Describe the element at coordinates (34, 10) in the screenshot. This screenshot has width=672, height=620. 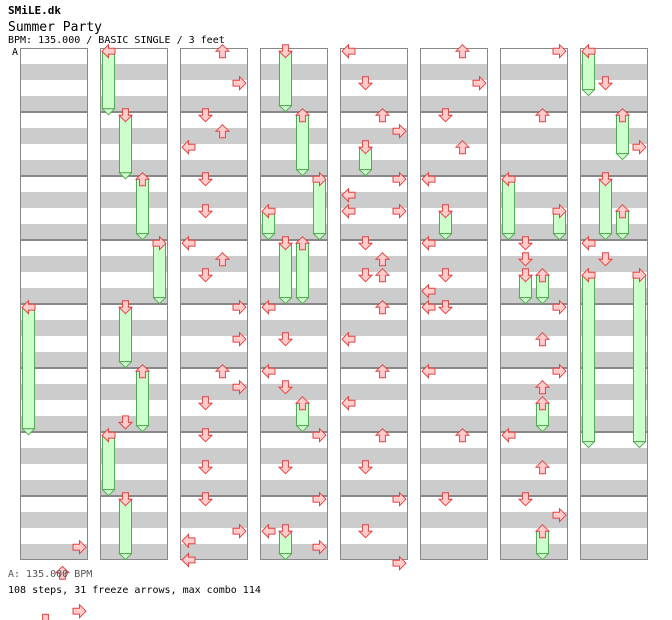
I see `site-logo: SMiLE.dk` at that location.